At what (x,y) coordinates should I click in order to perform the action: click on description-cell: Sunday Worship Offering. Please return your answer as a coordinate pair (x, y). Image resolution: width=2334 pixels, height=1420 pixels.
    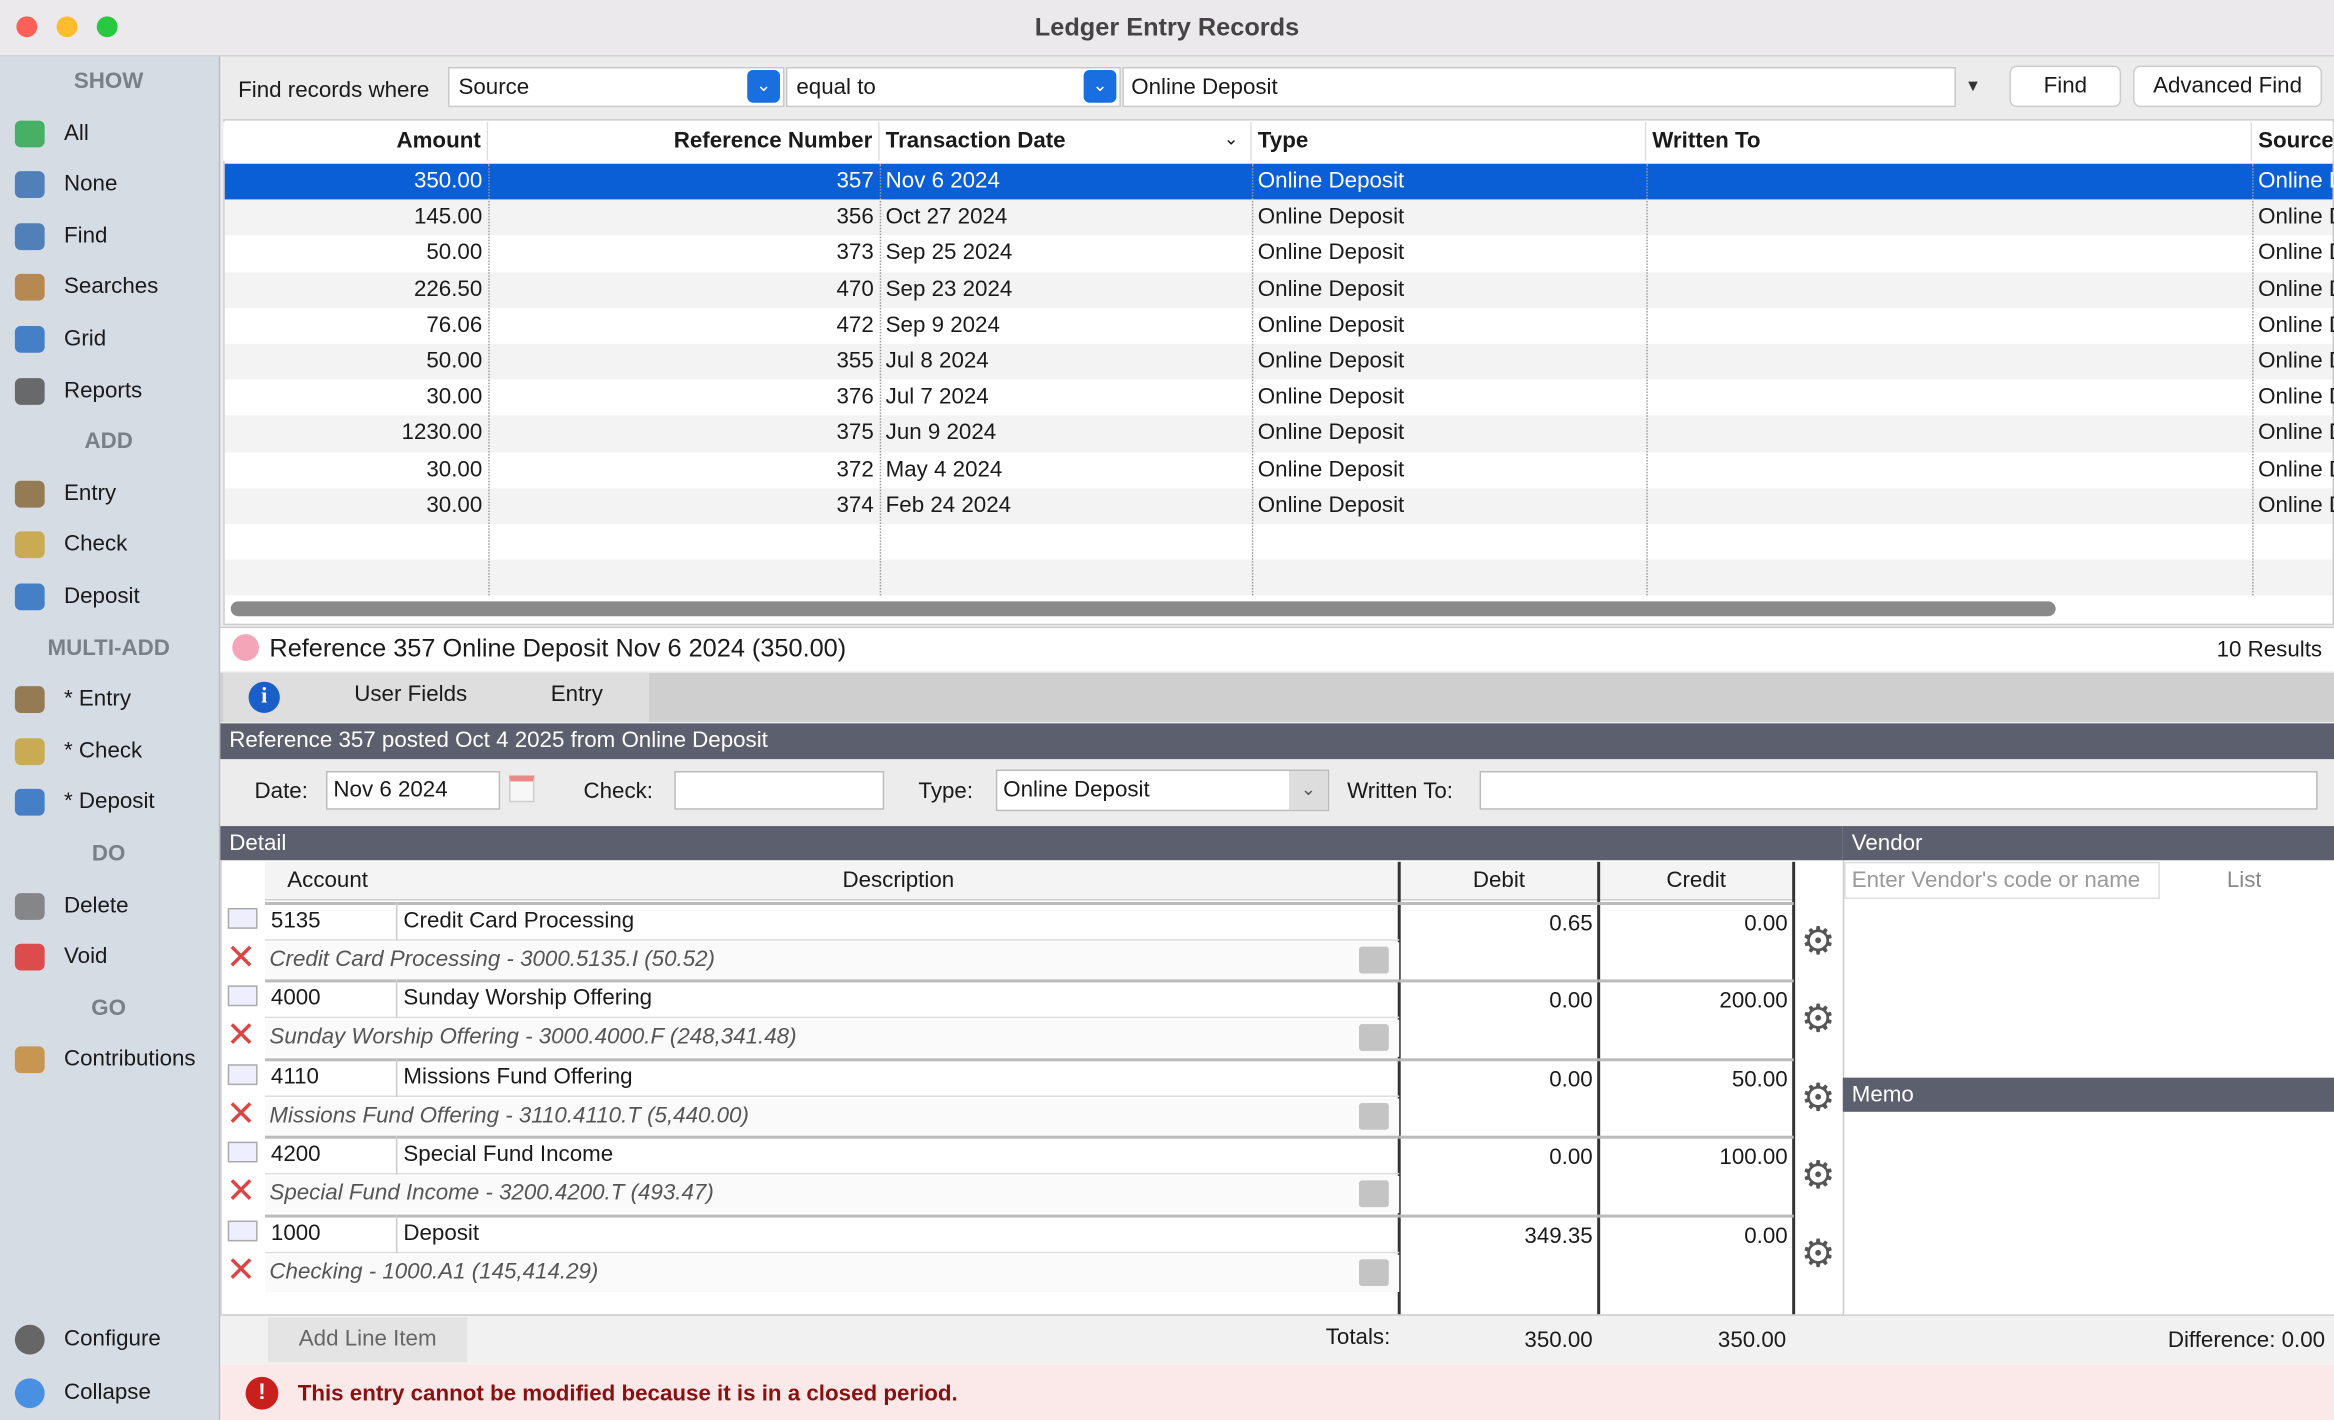
    Looking at the image, I should click on (528, 998).